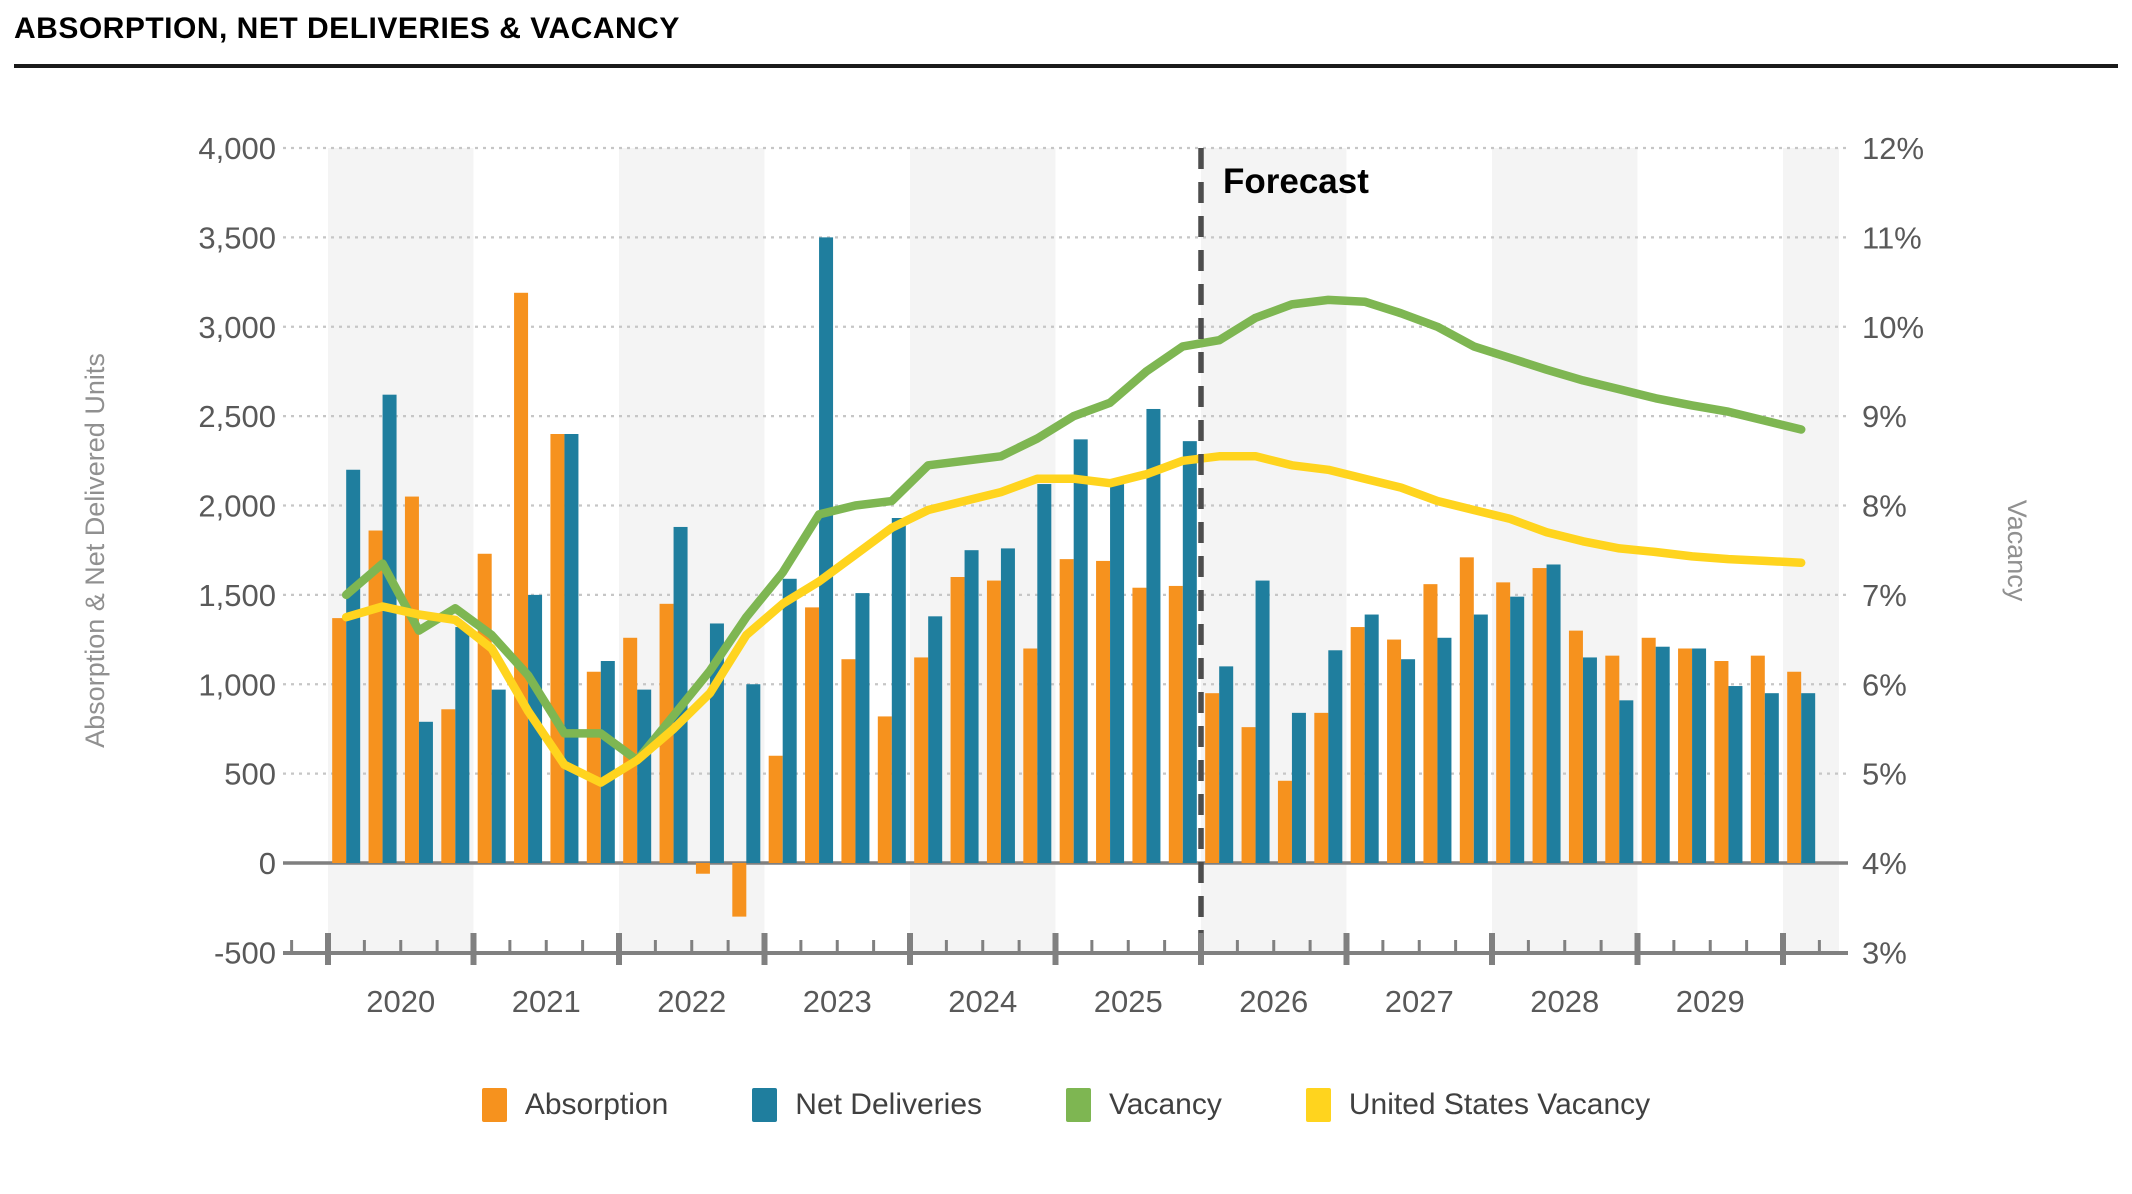 This screenshot has height=1194, width=2132. Describe the element at coordinates (596, 1104) in the screenshot. I see `legend-label: Absorption` at that location.